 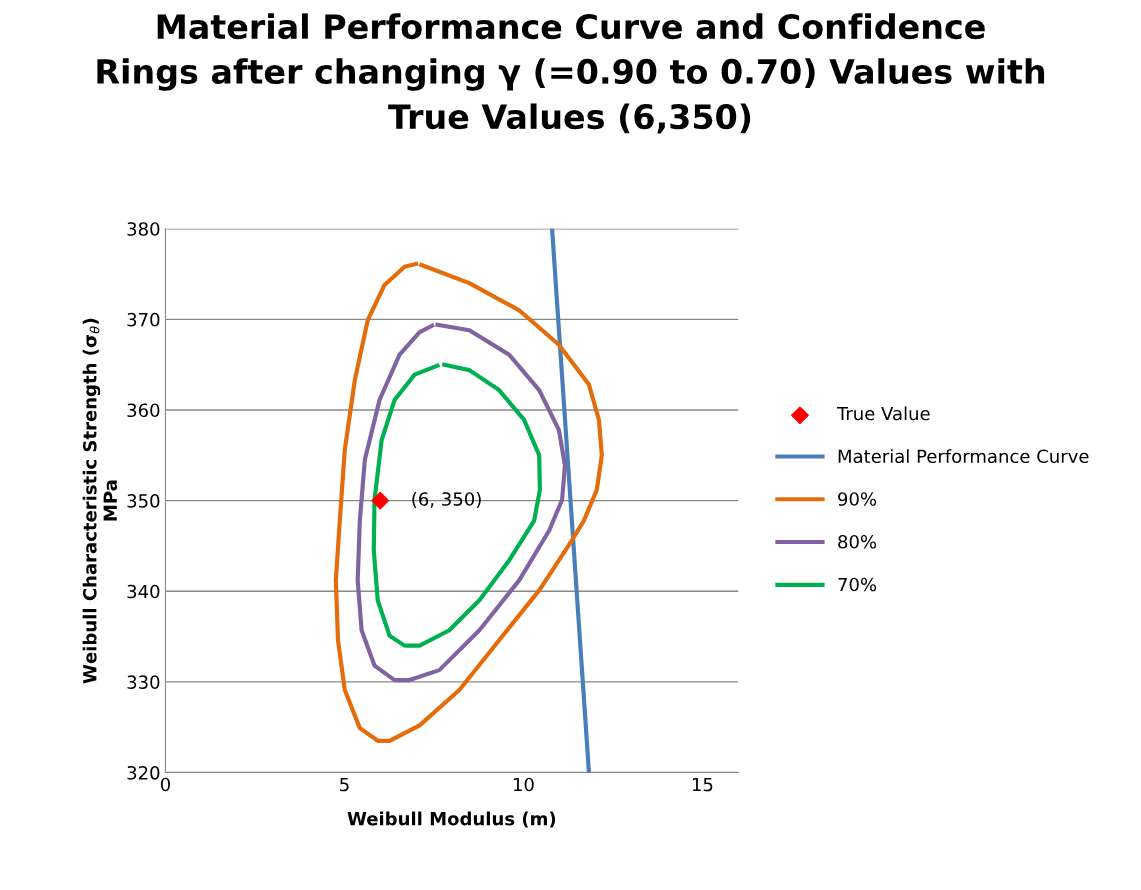 I want to click on chart-title: Material Performance Curve and Confidence Rings after changing γ (=0.90 to 0.70) Values with True Values (6,350), so click(x=571, y=73).